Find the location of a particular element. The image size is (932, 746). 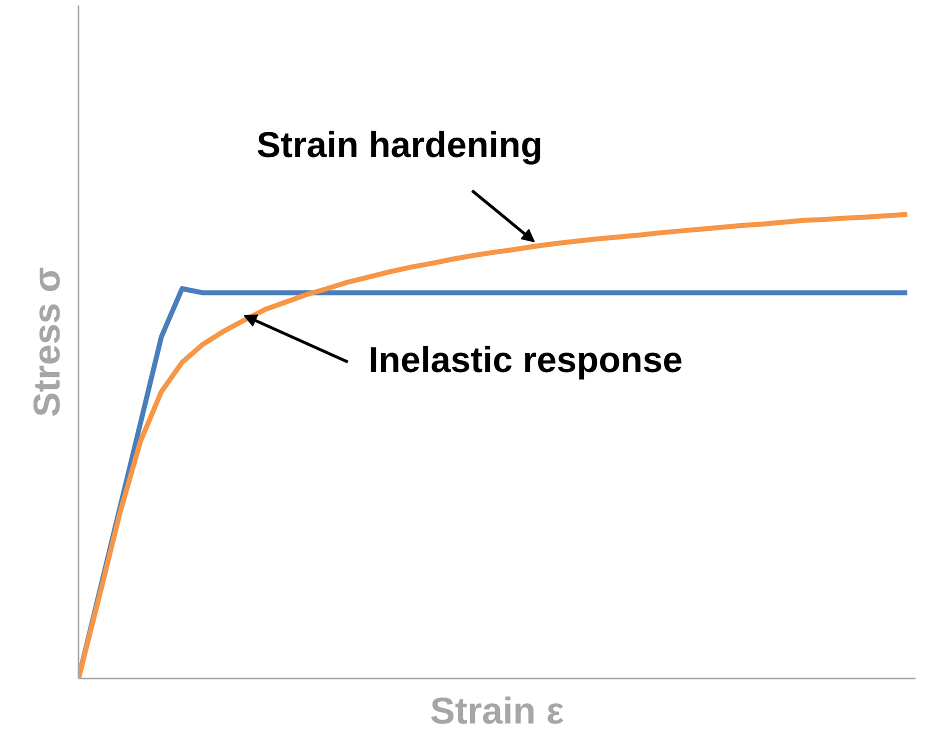

y-axis-title: Stress σ is located at coordinates (47, 342).